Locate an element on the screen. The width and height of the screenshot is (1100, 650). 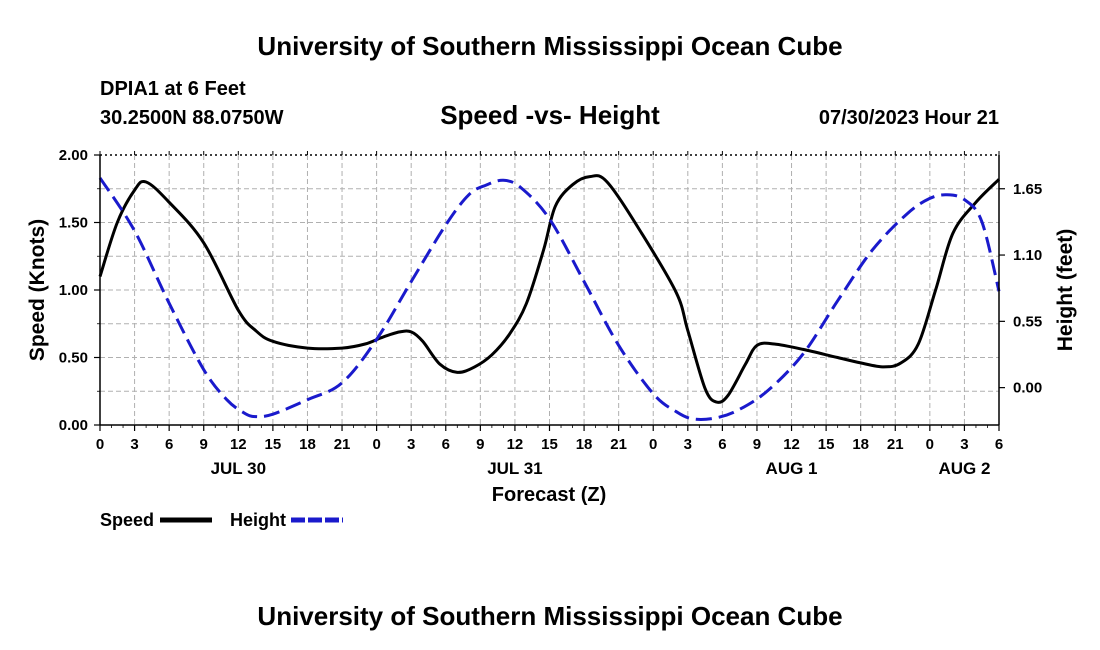
datetime-label: 07/30/2023 Hour 21 is located at coordinates (909, 118).